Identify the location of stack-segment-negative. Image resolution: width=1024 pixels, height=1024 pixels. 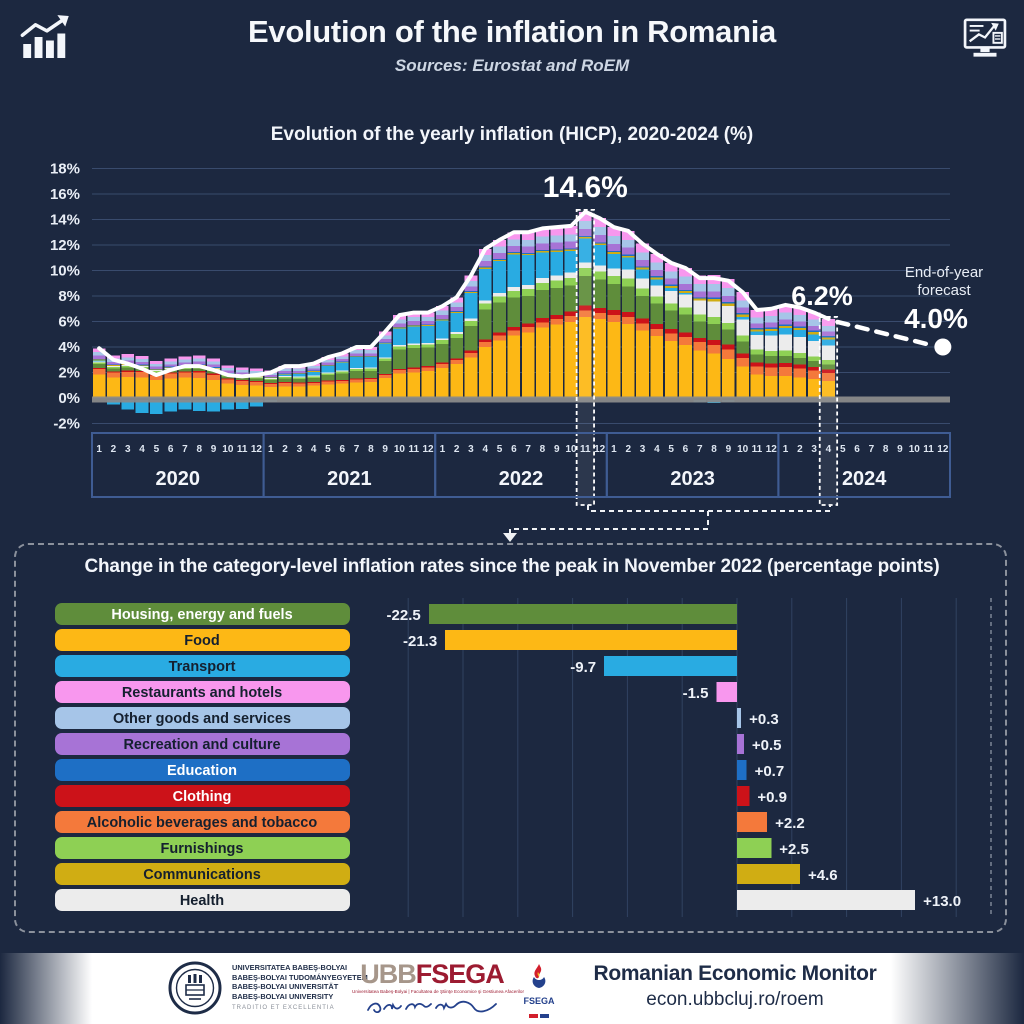
(242, 404).